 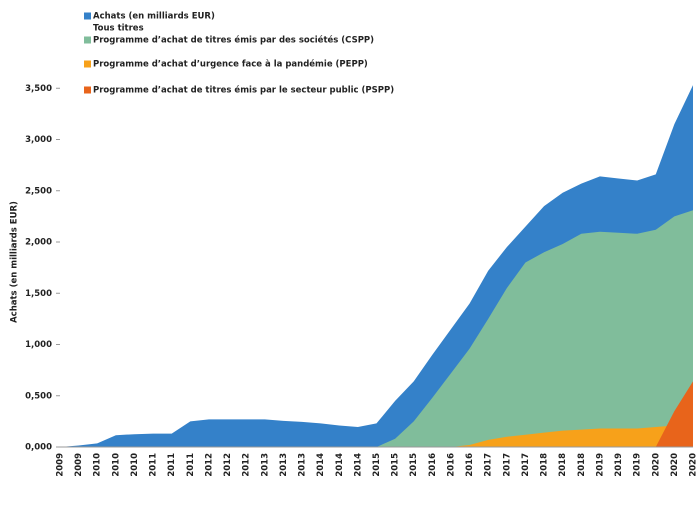 I want to click on legend-label: Tous titres, so click(x=118, y=29).